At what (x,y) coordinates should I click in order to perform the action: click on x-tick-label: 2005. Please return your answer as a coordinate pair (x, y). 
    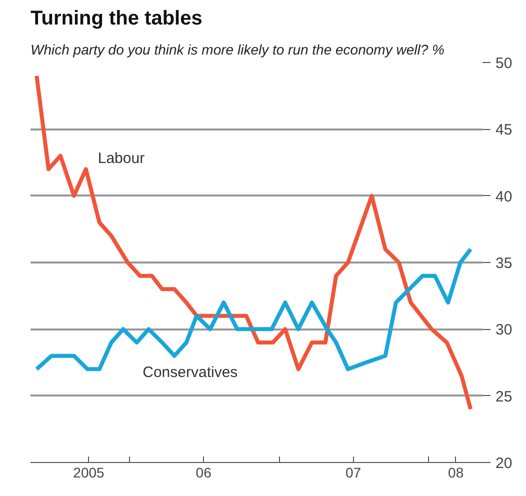
    Looking at the image, I should click on (89, 472).